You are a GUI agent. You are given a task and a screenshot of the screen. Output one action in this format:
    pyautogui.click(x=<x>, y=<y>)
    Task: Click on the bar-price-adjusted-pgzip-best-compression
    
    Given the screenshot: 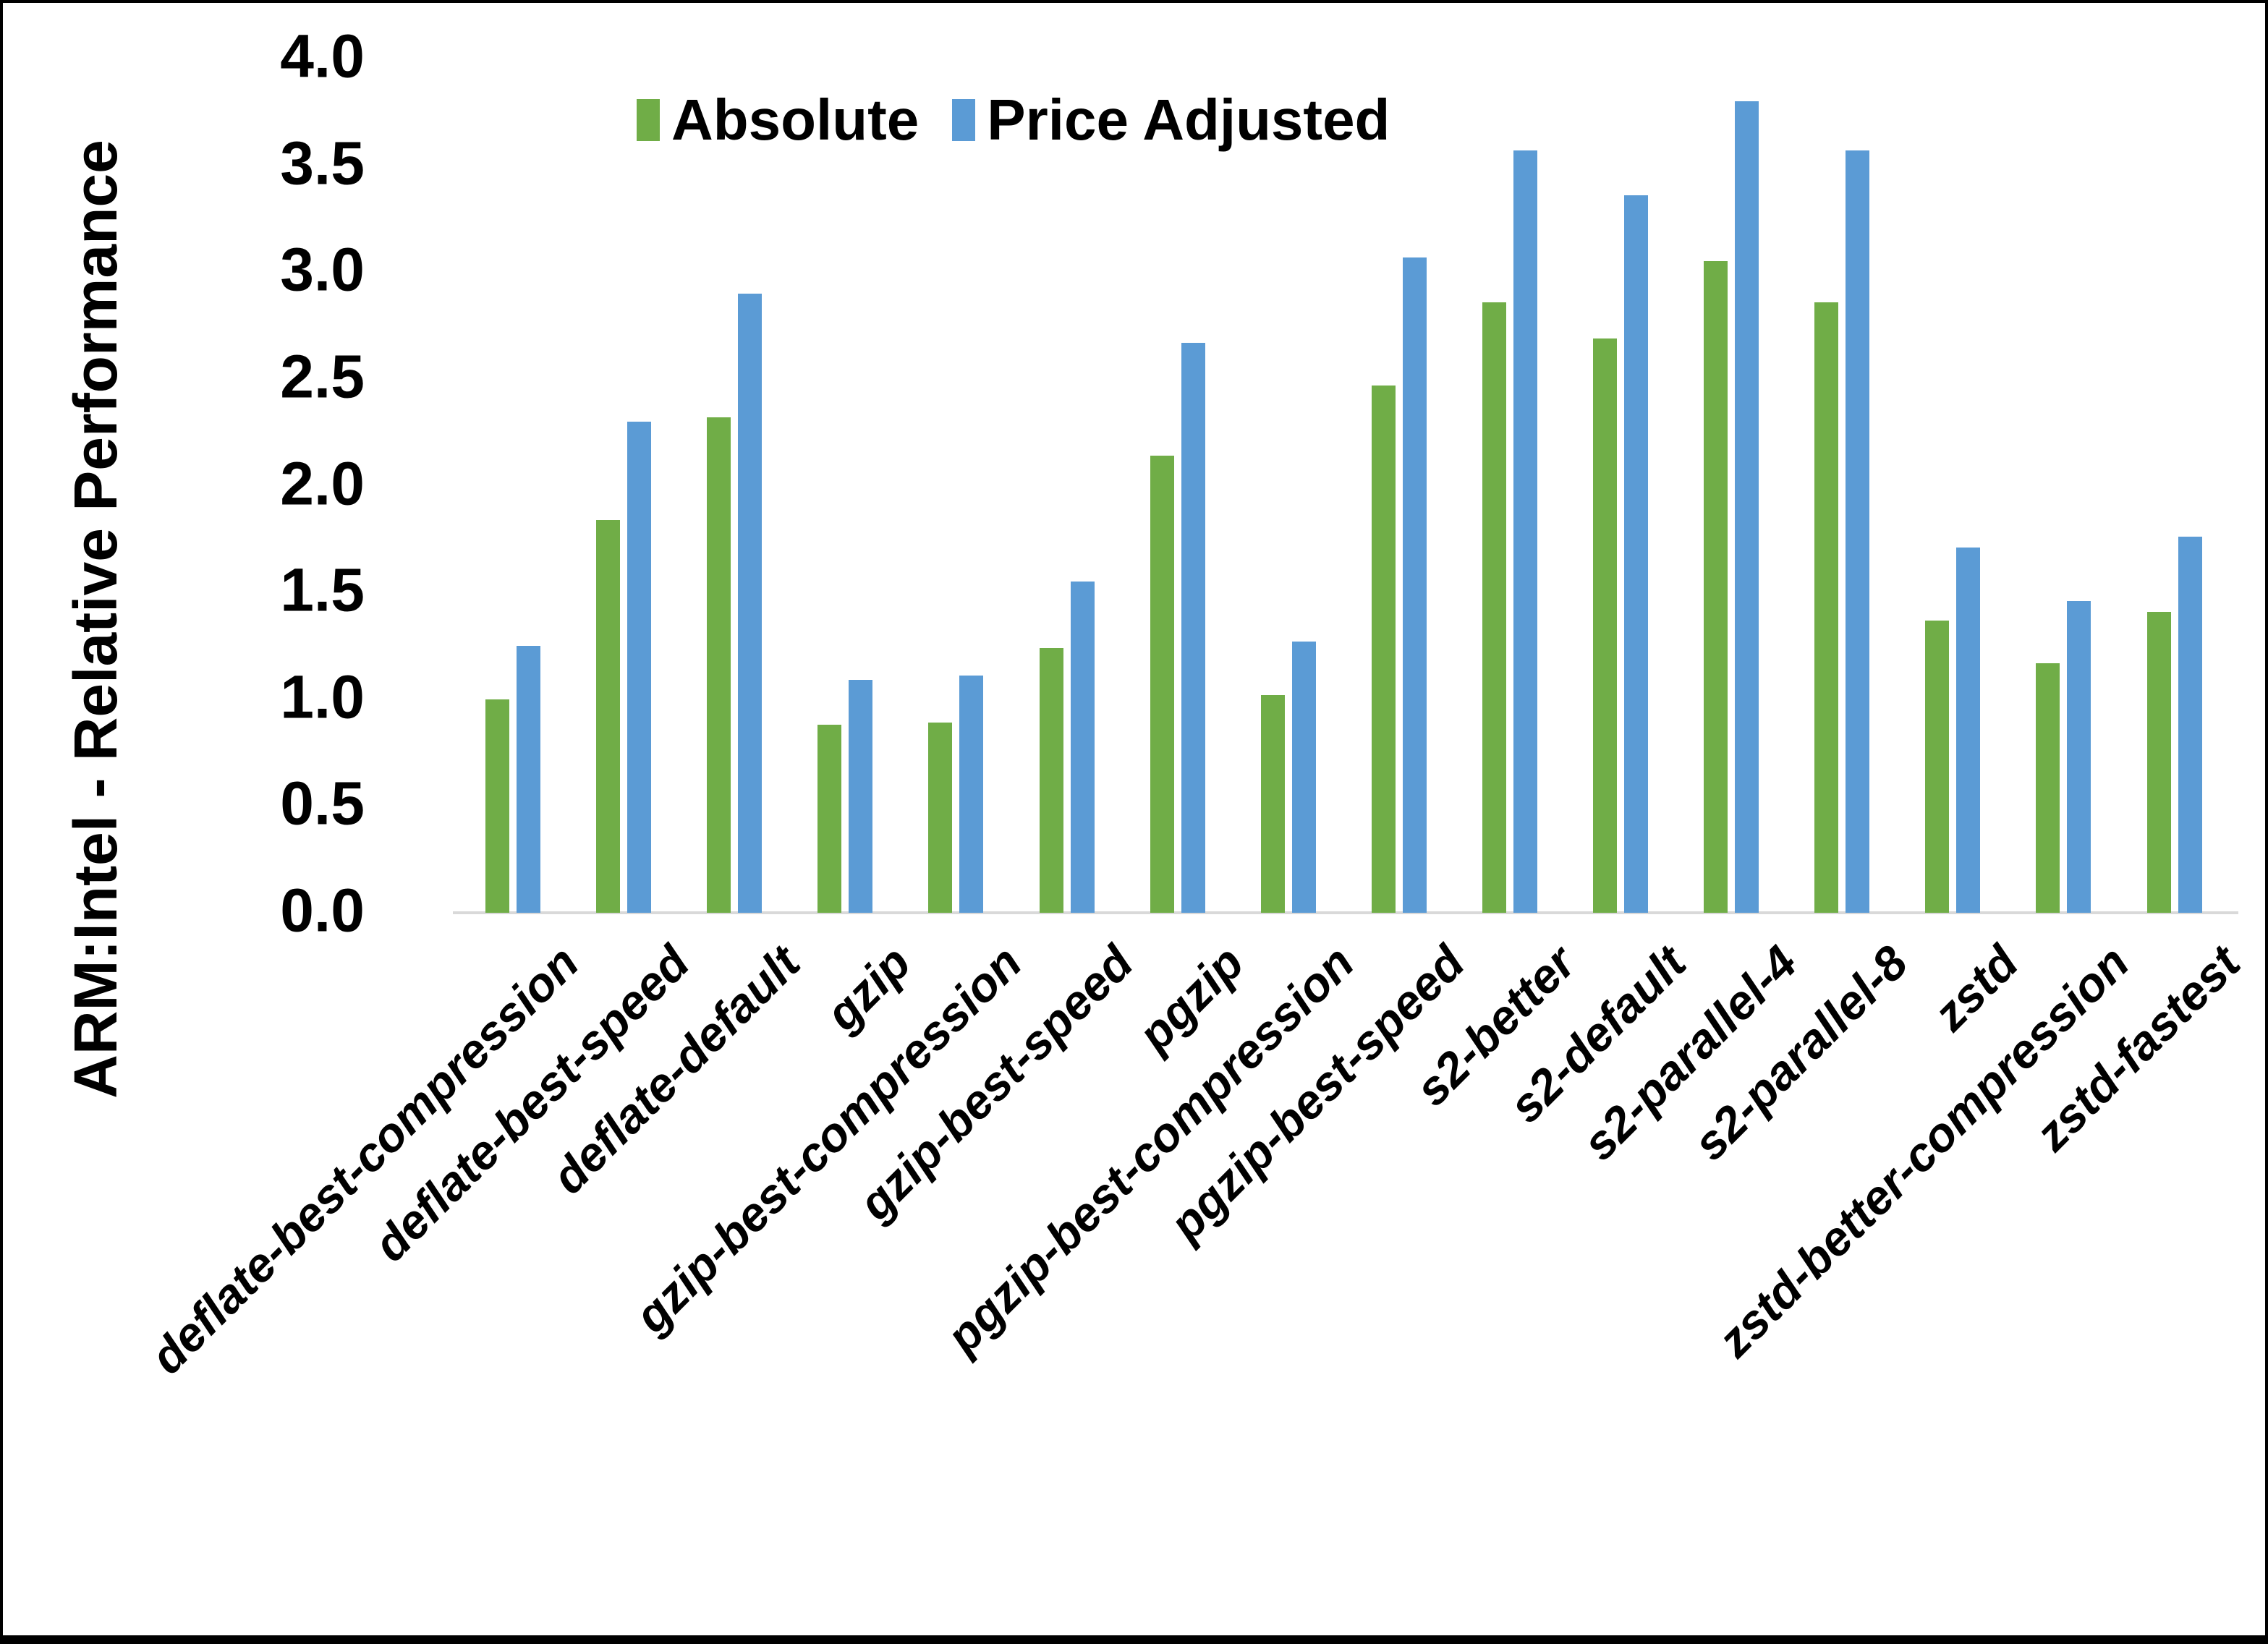 What is the action you would take?
    pyautogui.click(x=1304, y=777)
    